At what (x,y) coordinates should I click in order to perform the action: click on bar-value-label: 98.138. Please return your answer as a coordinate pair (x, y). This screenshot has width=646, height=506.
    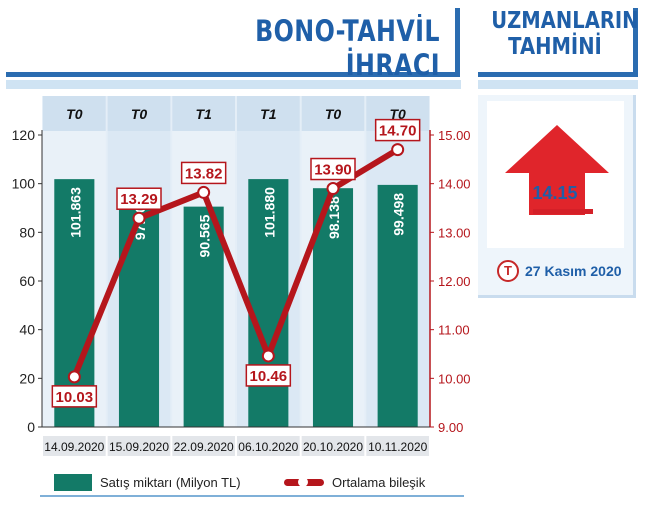
    Looking at the image, I should click on (334, 217).